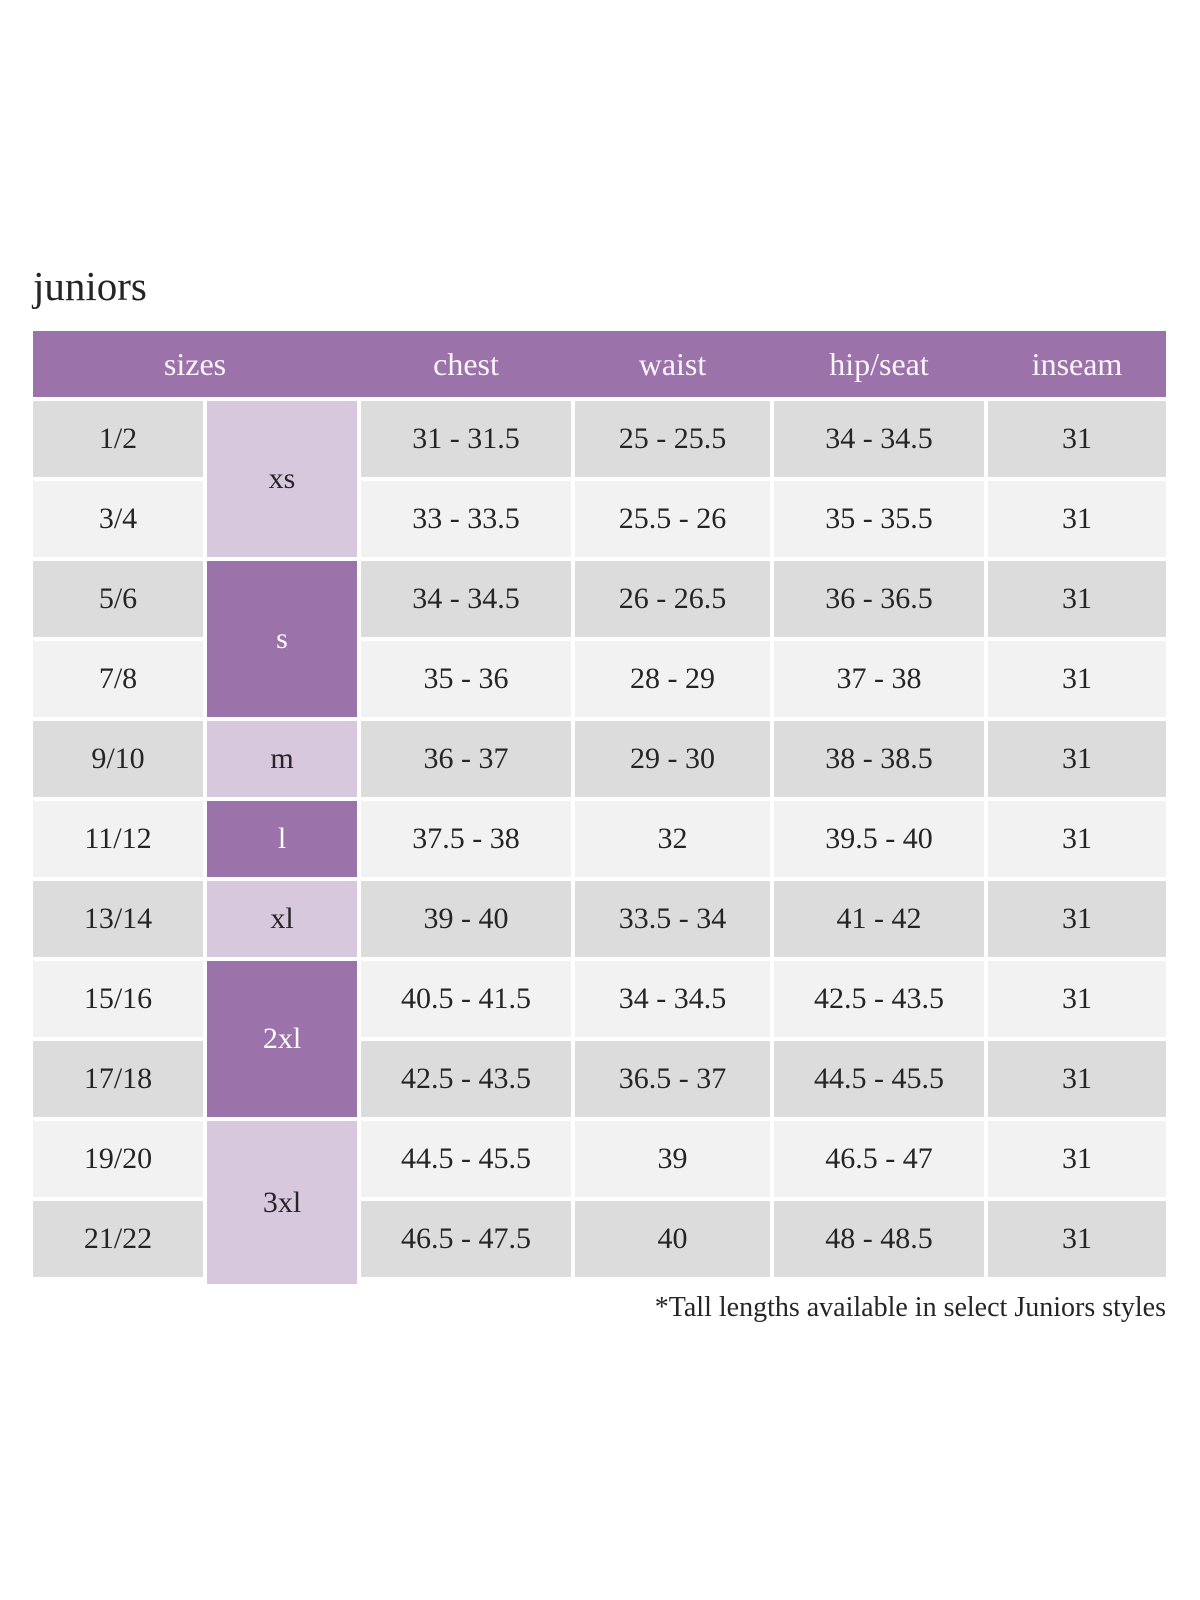  Describe the element at coordinates (672, 919) in the screenshot. I see `cell-waist: 33.5 - 34` at that location.